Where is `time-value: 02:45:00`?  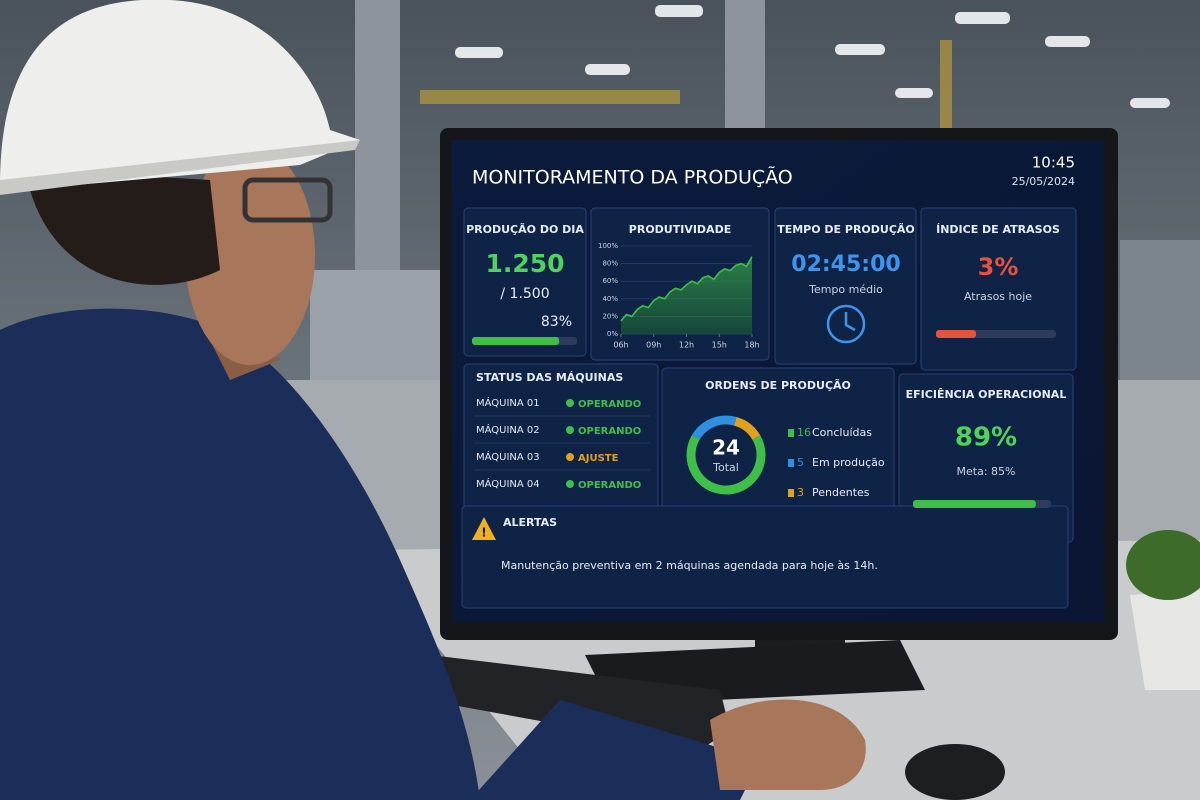
time-value: 02:45:00 is located at coordinates (845, 264).